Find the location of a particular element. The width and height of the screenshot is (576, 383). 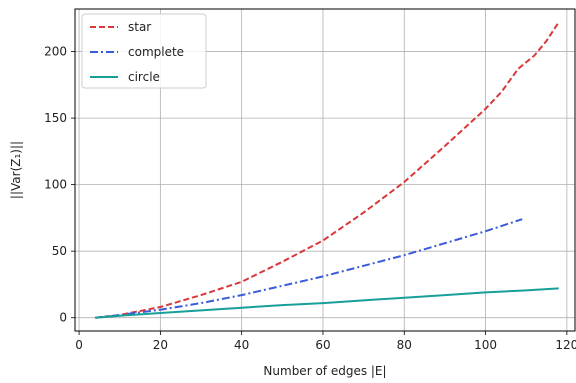

legend: star complete circle is located at coordinates (144, 51).